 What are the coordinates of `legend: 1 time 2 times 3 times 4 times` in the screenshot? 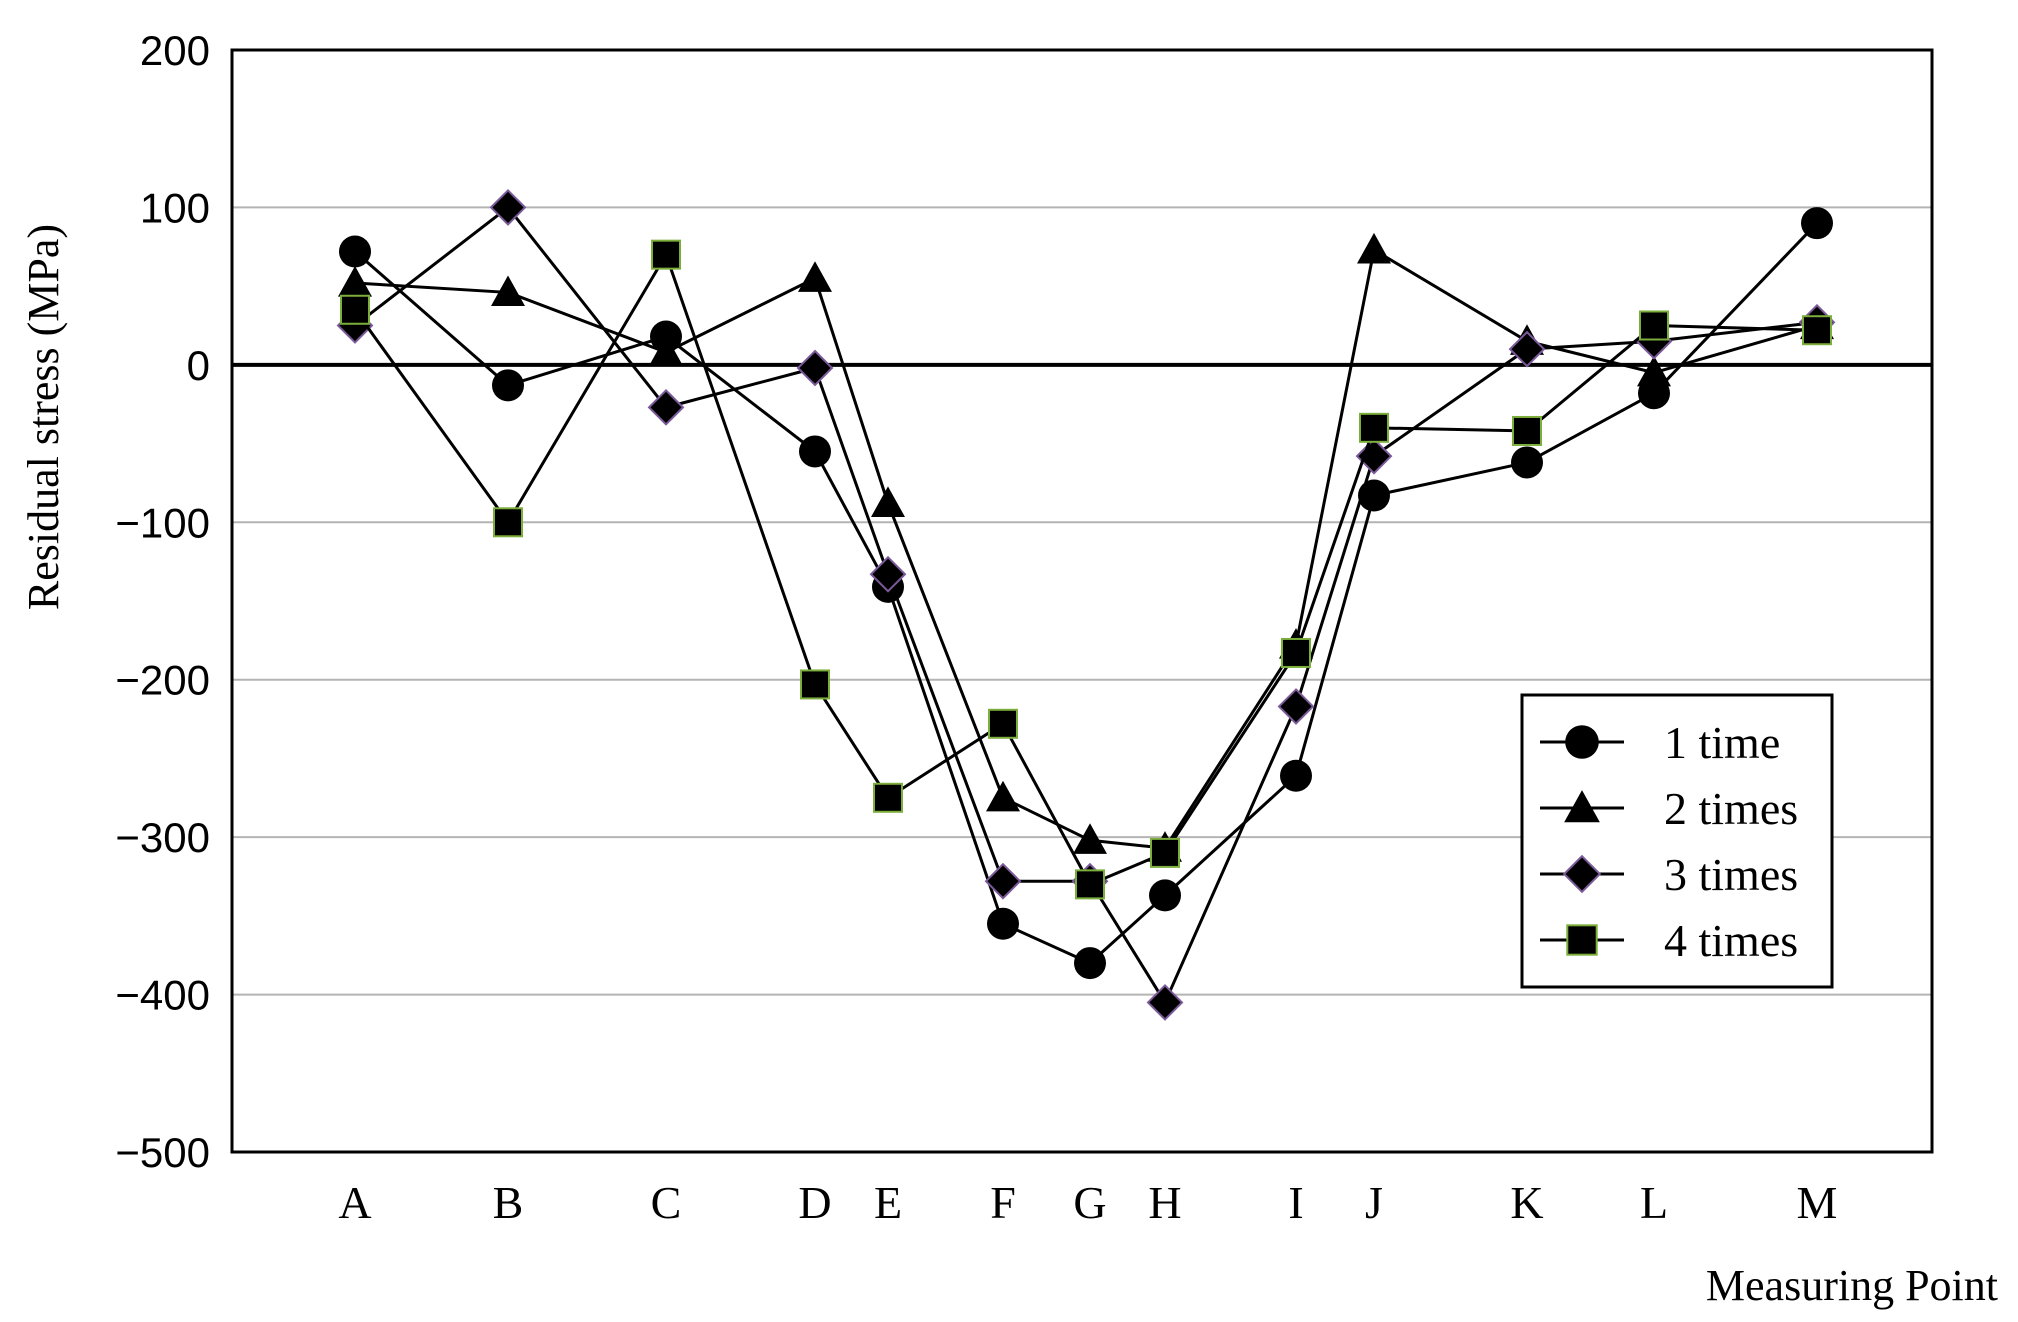 It's located at (1677, 841).